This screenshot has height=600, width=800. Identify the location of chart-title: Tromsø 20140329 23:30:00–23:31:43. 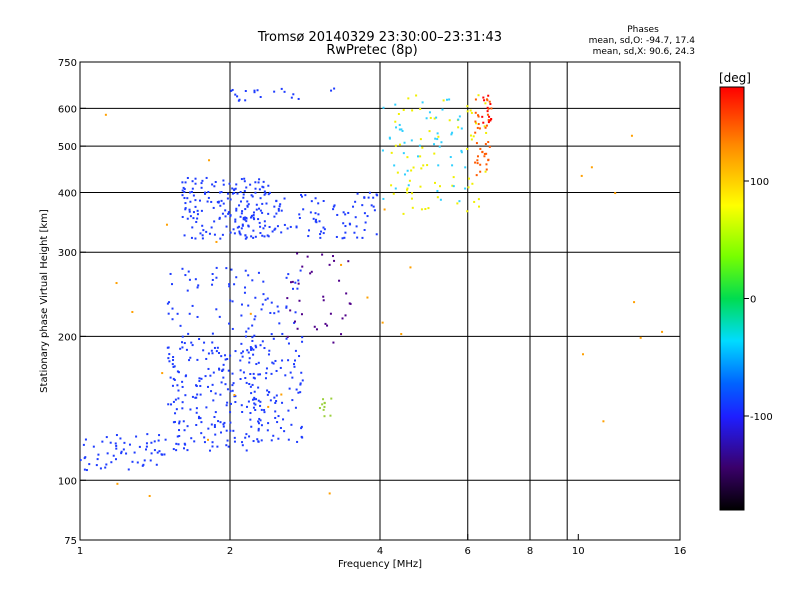
(379, 37).